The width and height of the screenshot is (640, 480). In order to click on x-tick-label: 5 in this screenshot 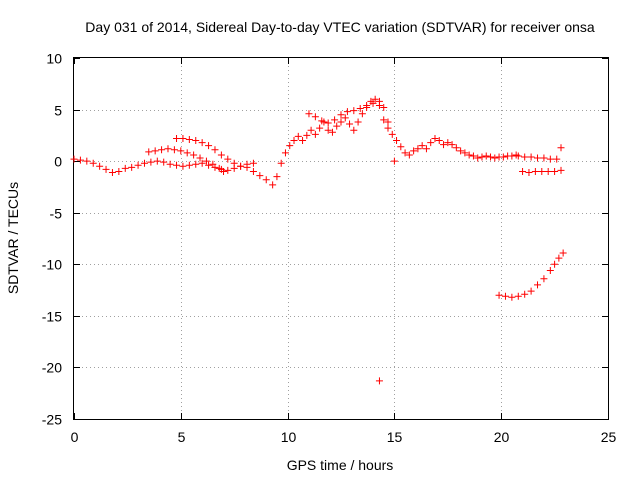, I will do `click(182, 437)`.